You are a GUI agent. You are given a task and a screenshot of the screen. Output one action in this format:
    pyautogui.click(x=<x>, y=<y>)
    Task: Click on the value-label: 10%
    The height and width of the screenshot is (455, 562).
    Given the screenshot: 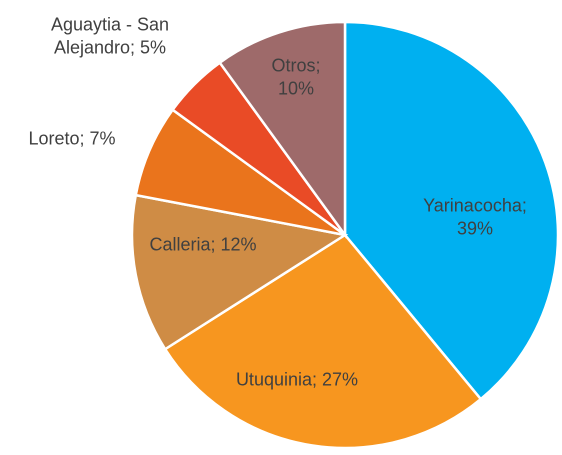 What is the action you would take?
    pyautogui.click(x=296, y=89)
    